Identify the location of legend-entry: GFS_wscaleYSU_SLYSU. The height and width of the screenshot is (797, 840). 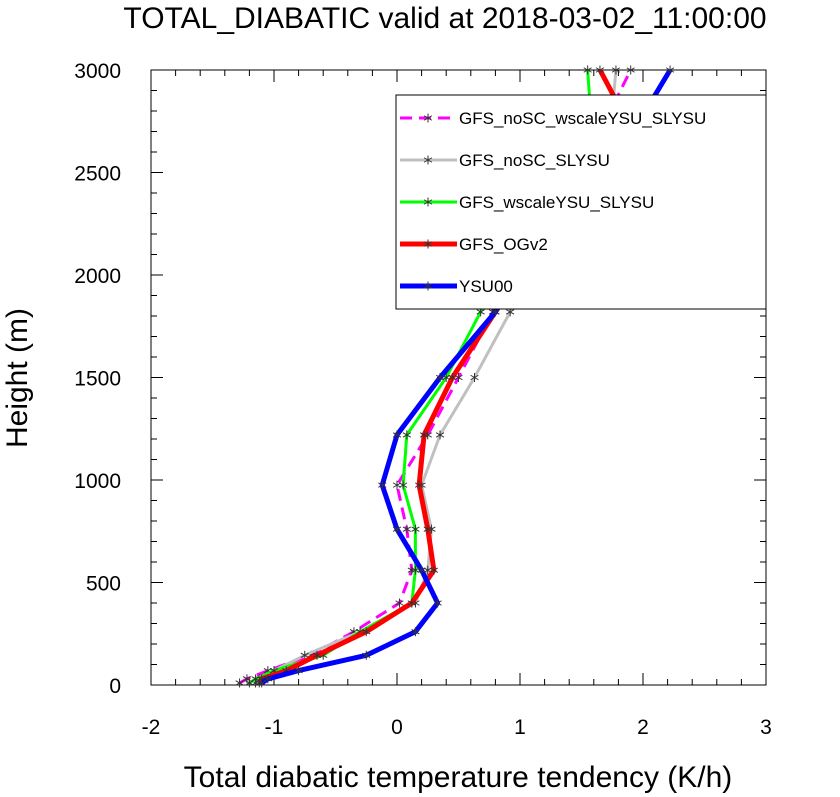
(527, 202).